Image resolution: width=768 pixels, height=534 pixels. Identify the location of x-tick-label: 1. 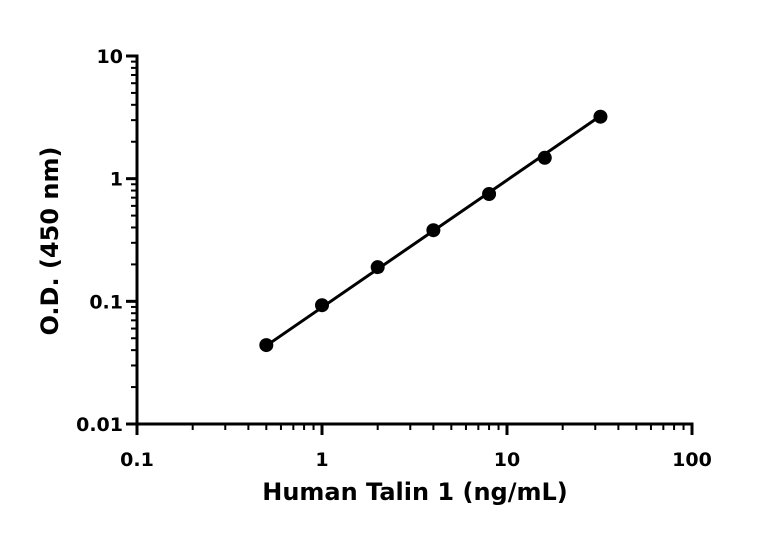
(321, 460).